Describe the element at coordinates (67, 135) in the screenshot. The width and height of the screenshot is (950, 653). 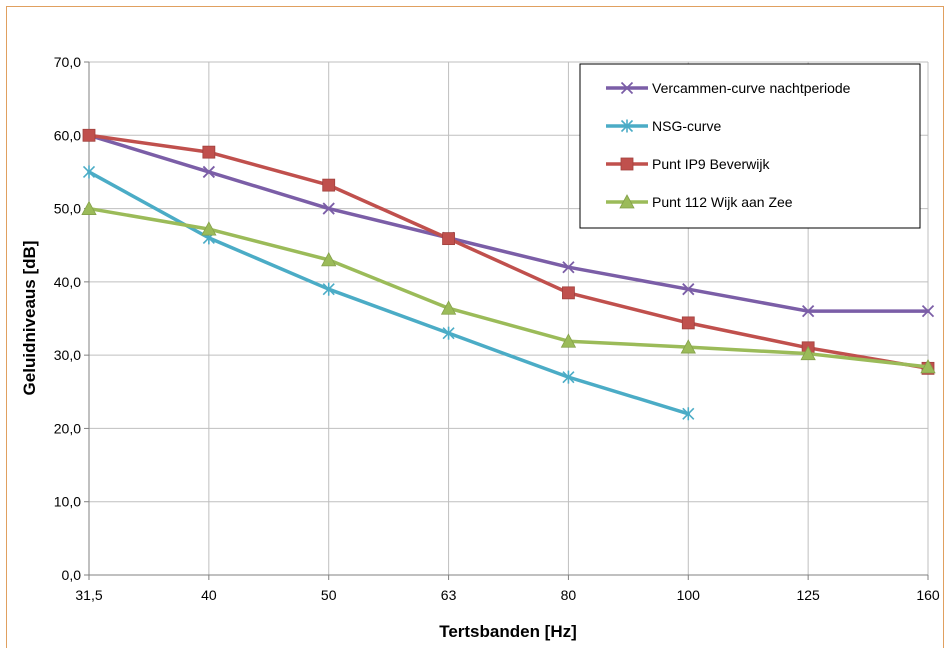
I see `y-tick-label: 60,0` at that location.